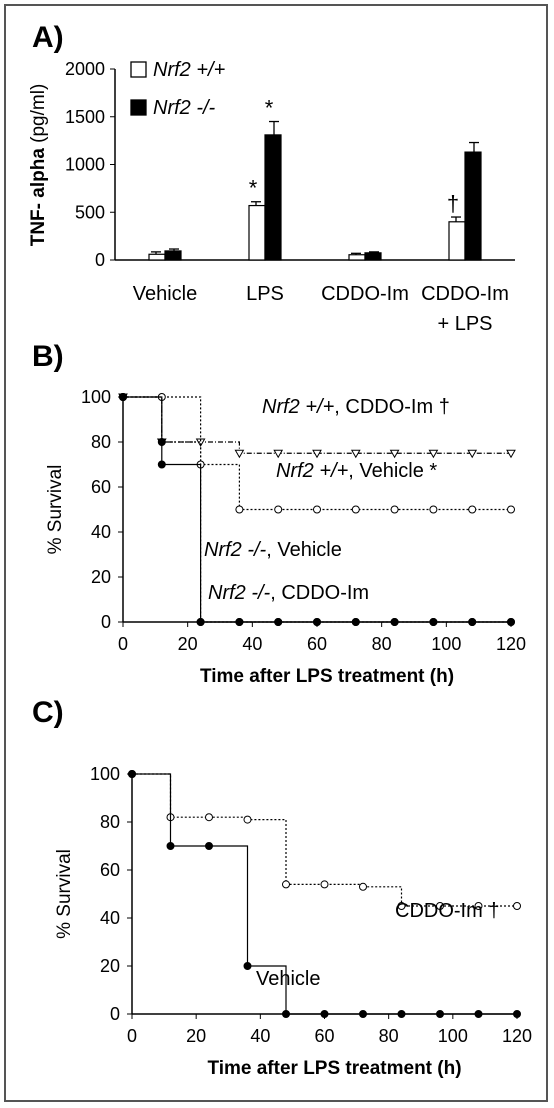 Image resolution: width=554 pixels, height=1108 pixels. What do you see at coordinates (260, 1036) in the screenshot?
I see `panel-c-x-tick-label: 40` at bounding box center [260, 1036].